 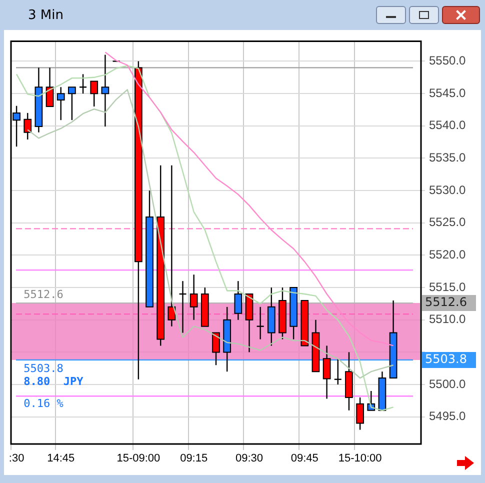 I want to click on x-tick-label: 09:45, so click(x=304, y=458).